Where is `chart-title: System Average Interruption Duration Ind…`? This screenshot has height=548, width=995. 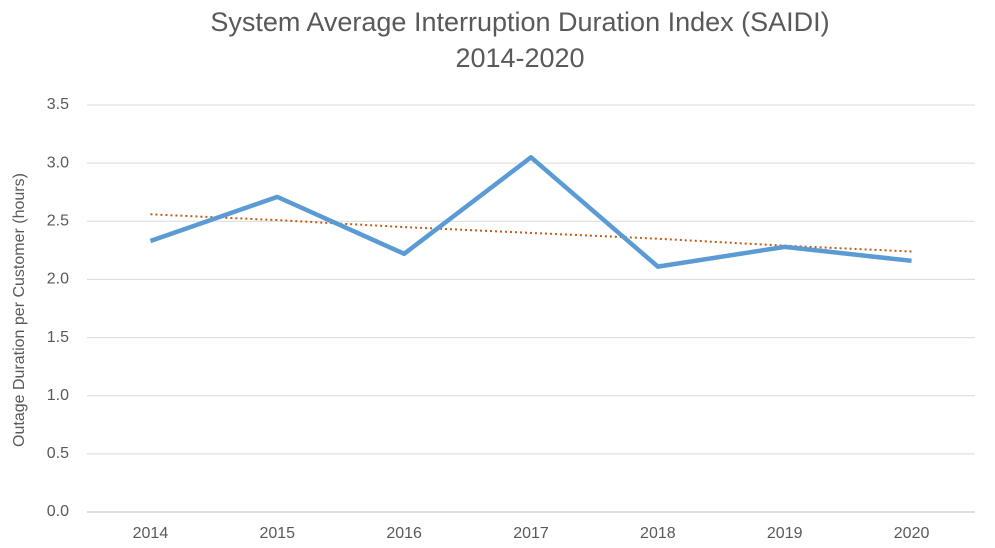 chart-title: System Average Interruption Duration Ind… is located at coordinates (519, 22).